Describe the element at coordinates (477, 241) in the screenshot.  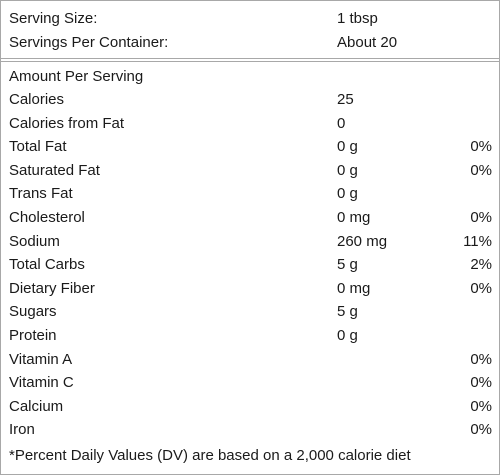
I see `nutrient-daily-value: 11%` at that location.